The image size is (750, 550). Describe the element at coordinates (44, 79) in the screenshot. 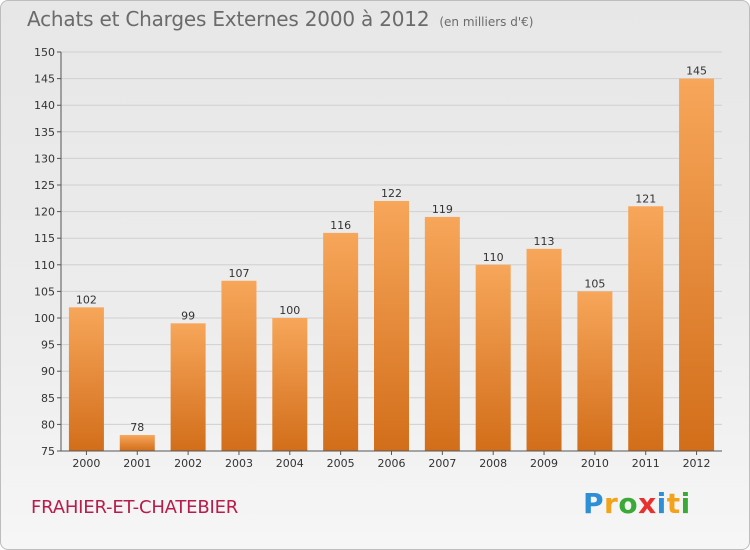

I see `y-tick-label: 145` at that location.